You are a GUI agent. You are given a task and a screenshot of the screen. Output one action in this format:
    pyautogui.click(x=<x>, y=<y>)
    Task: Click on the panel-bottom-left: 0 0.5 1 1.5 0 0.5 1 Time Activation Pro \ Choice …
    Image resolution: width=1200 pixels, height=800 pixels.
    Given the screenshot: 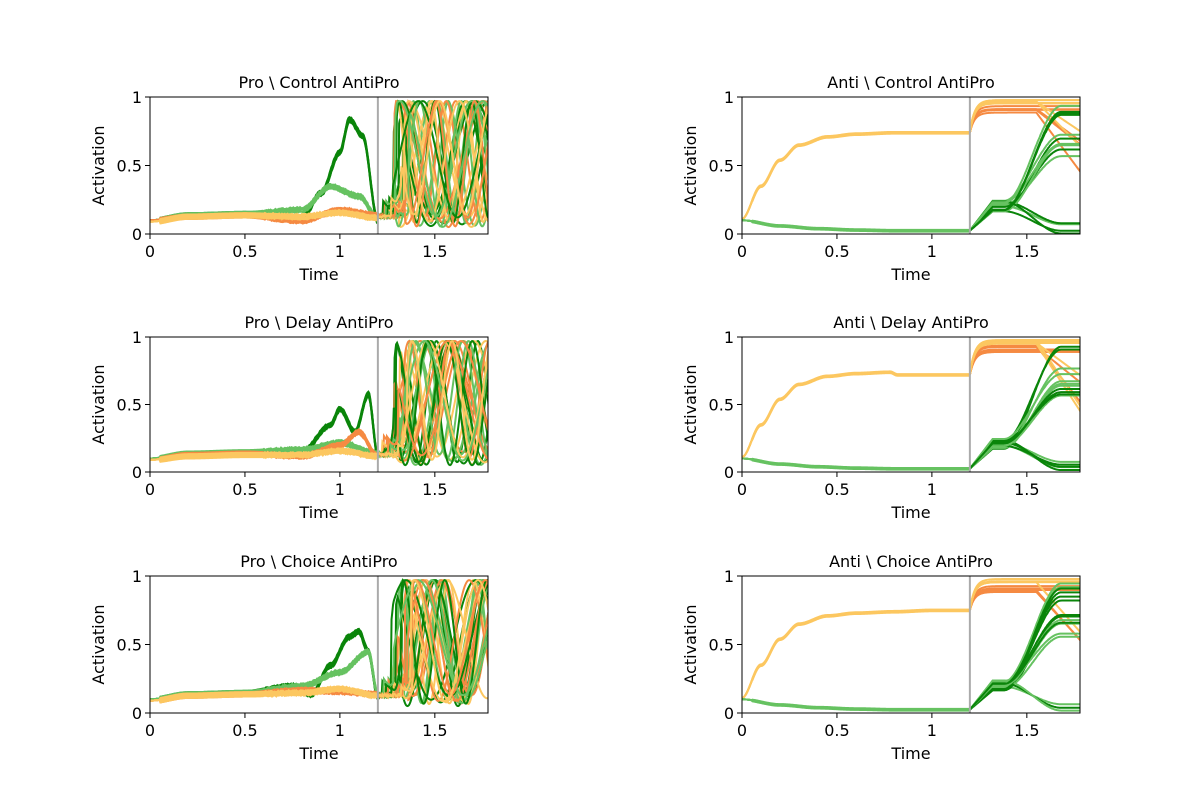 What is the action you would take?
    pyautogui.click(x=289, y=657)
    